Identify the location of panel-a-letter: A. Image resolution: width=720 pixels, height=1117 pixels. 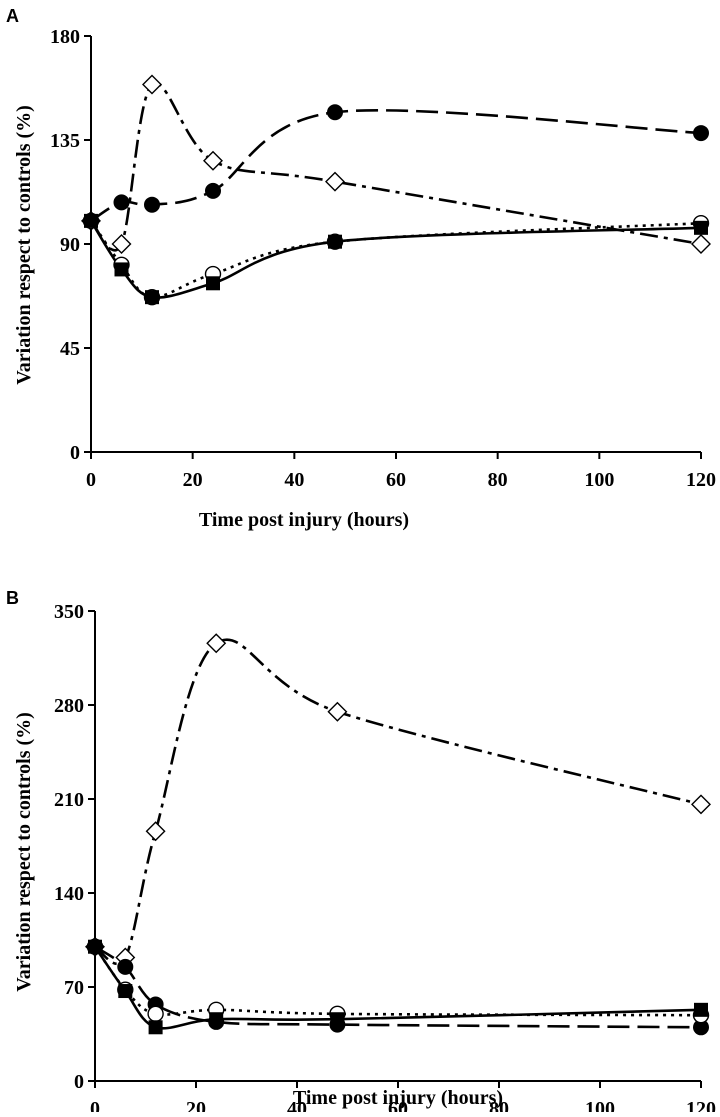
(12, 16).